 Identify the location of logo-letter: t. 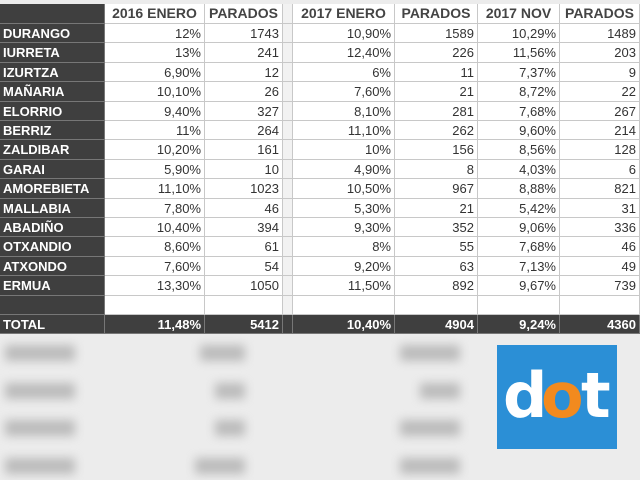
(596, 395).